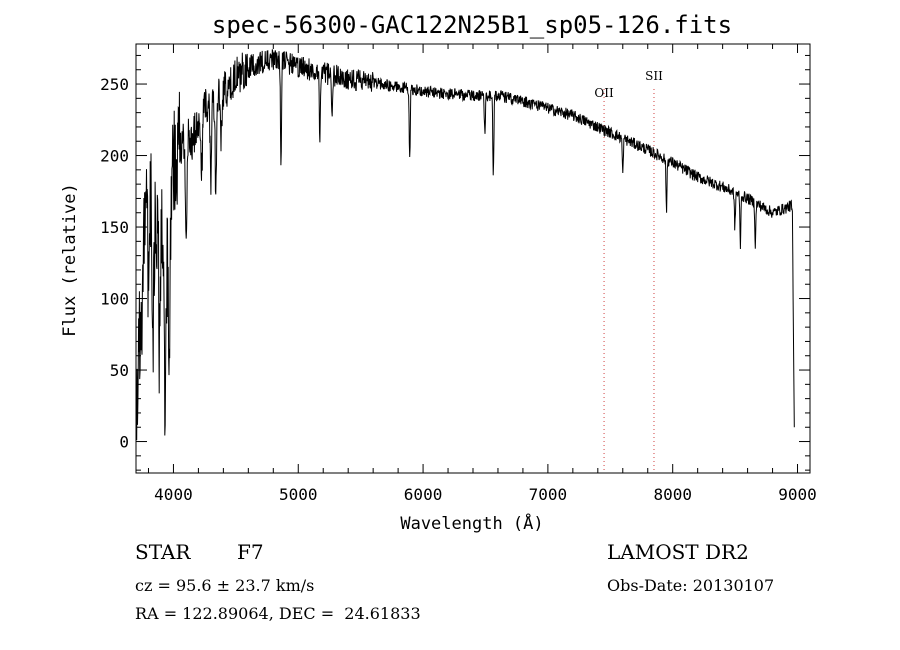 The width and height of the screenshot is (900, 650). What do you see at coordinates (114, 84) in the screenshot?
I see `y-tick-label: 250` at bounding box center [114, 84].